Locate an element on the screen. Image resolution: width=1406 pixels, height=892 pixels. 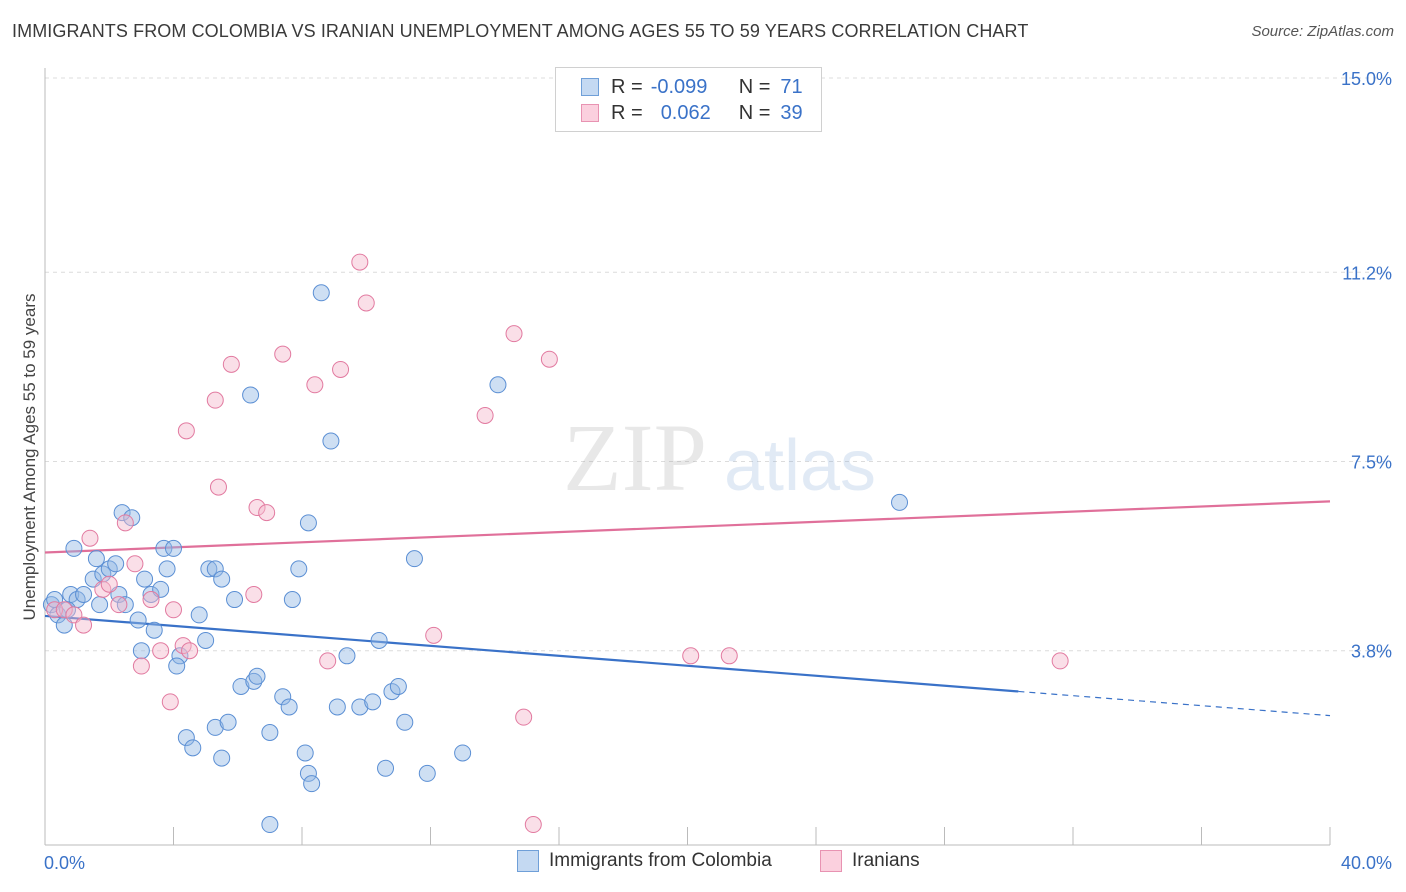
bottom-legend-iranians: Iranians is located at coordinates (870, 861).